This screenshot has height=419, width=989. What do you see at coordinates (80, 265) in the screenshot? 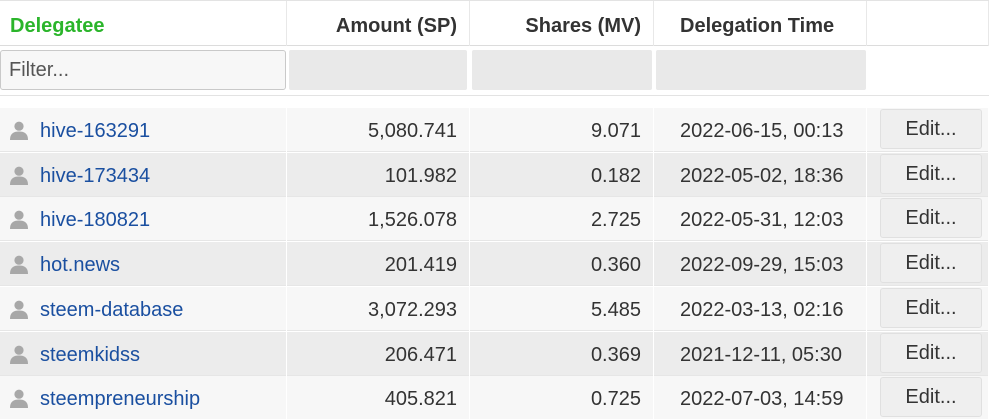
I see `delegatee-link: hot.news` at bounding box center [80, 265].